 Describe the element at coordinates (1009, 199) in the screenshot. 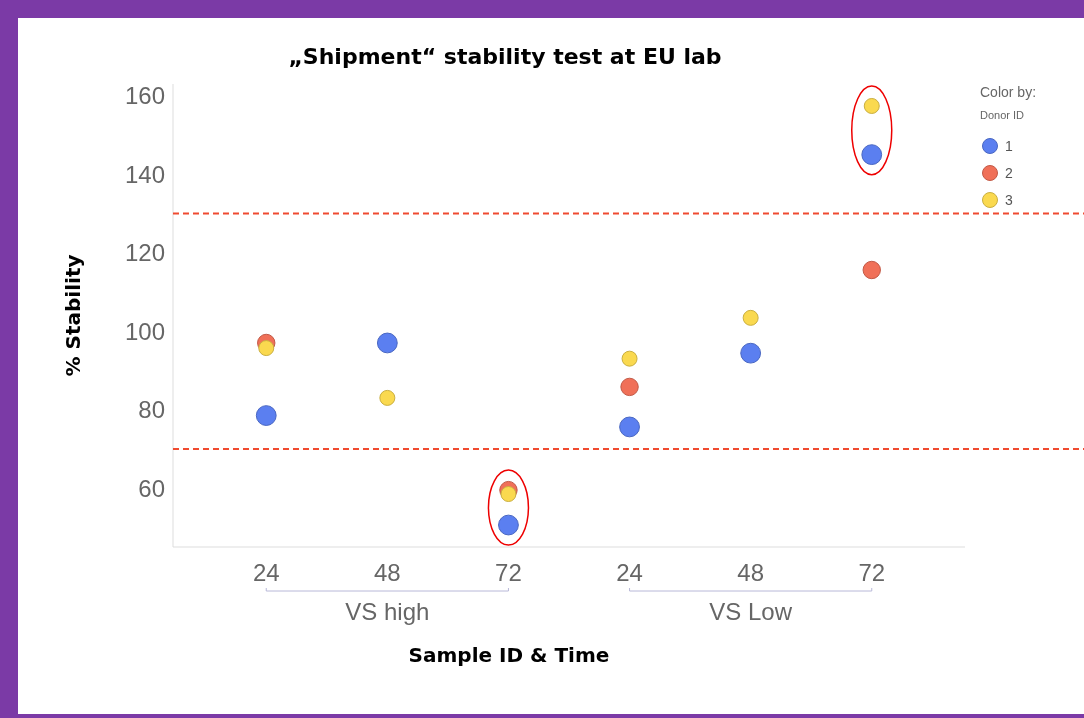

I see `legend-label: 3` at that location.